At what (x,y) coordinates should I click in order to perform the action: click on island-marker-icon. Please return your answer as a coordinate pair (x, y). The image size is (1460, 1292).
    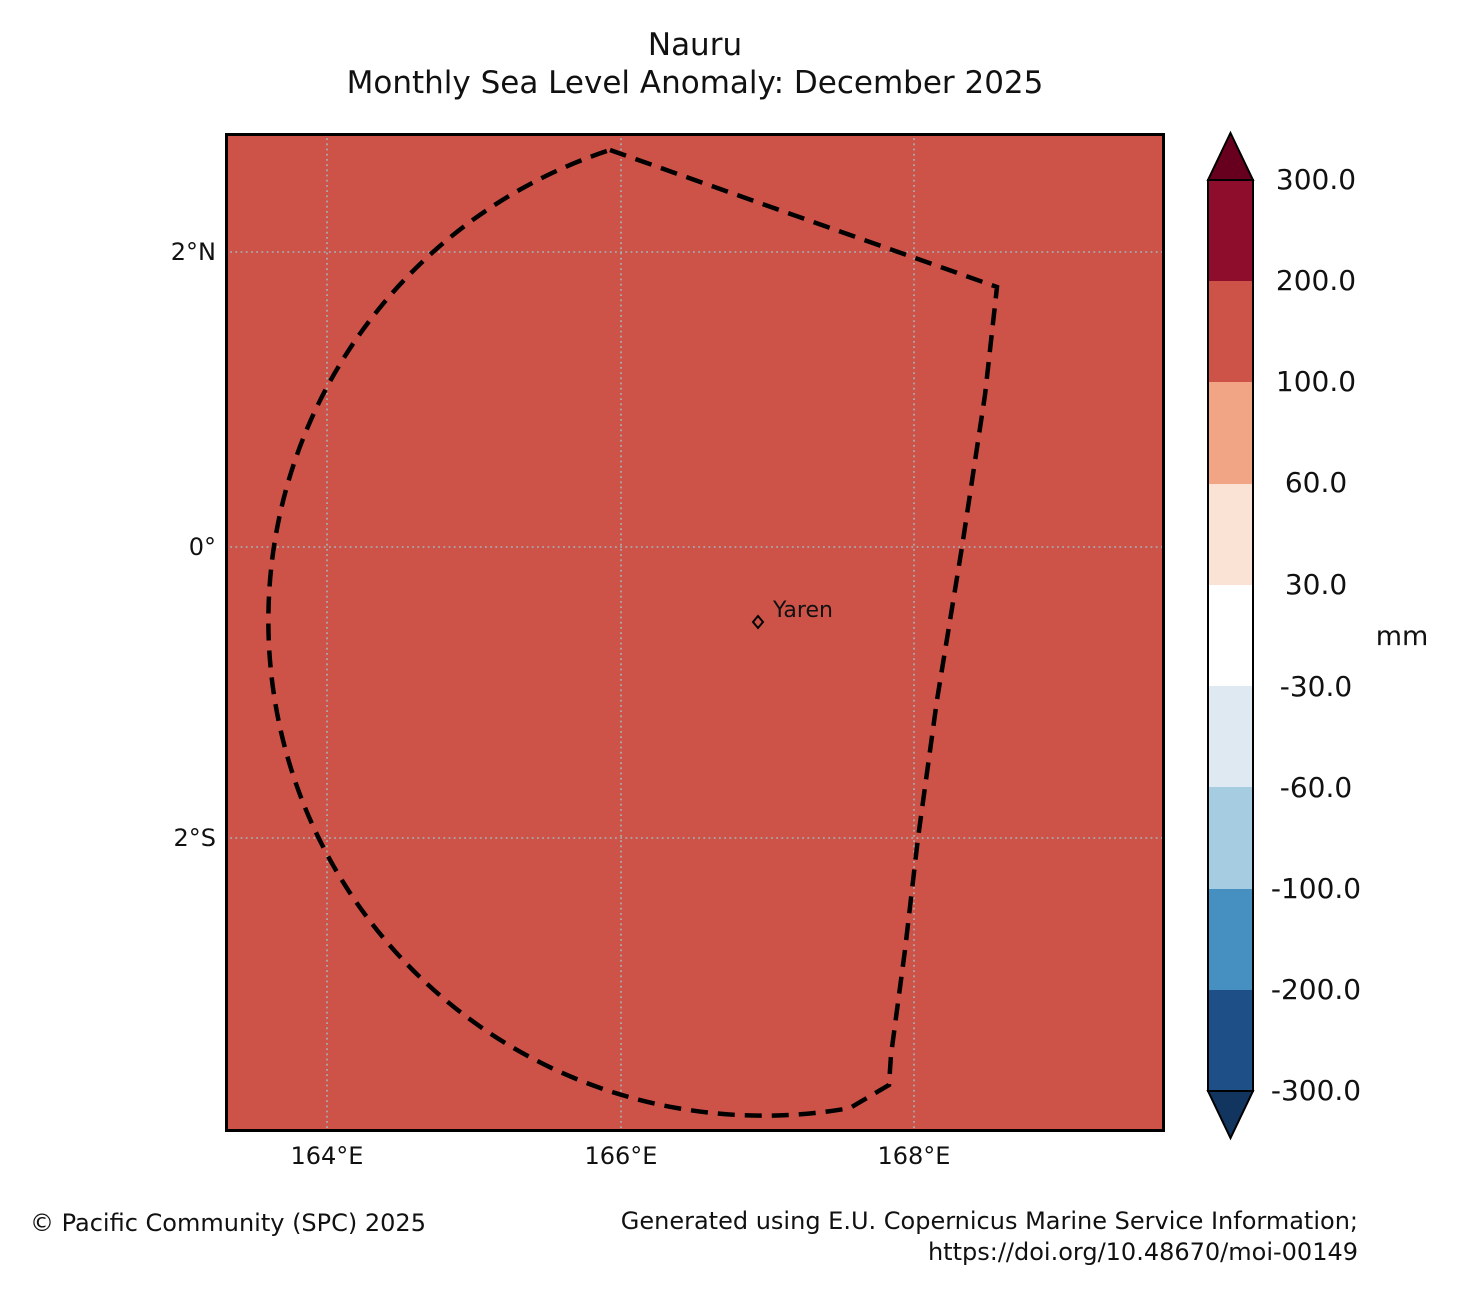
    Looking at the image, I should click on (758, 622).